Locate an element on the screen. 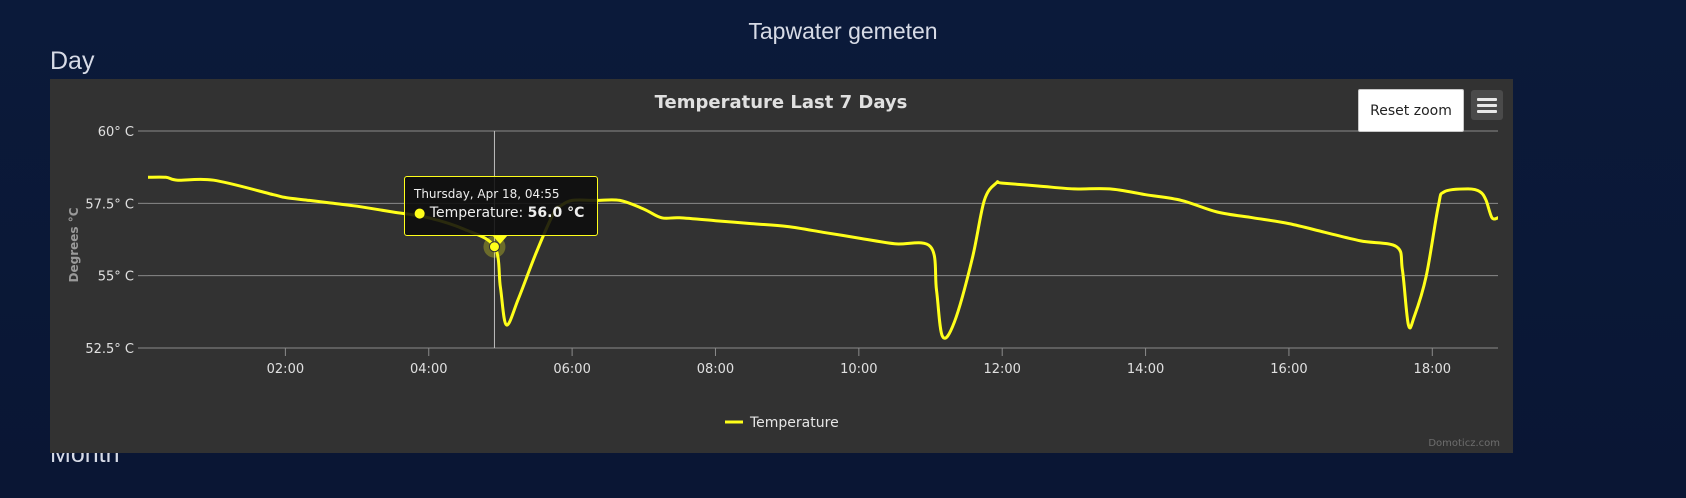  x-tick-label: 14:00 is located at coordinates (1145, 369).